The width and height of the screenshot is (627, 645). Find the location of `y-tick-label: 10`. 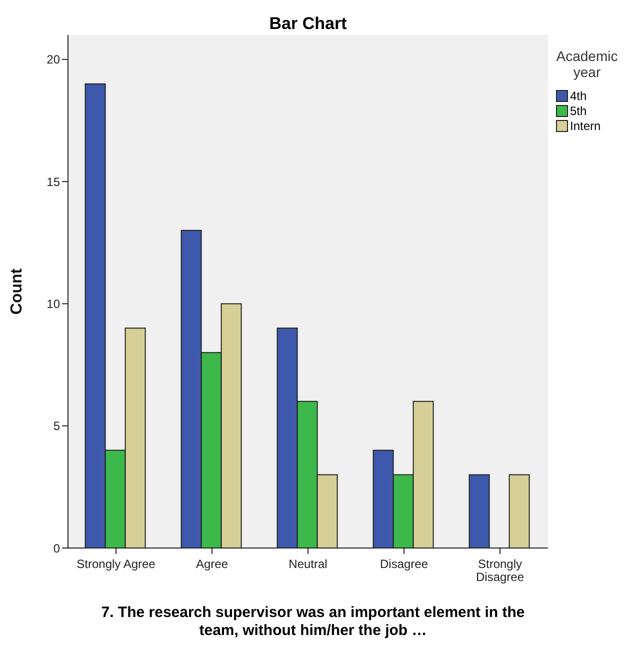

y-tick-label: 10 is located at coordinates (53, 303).